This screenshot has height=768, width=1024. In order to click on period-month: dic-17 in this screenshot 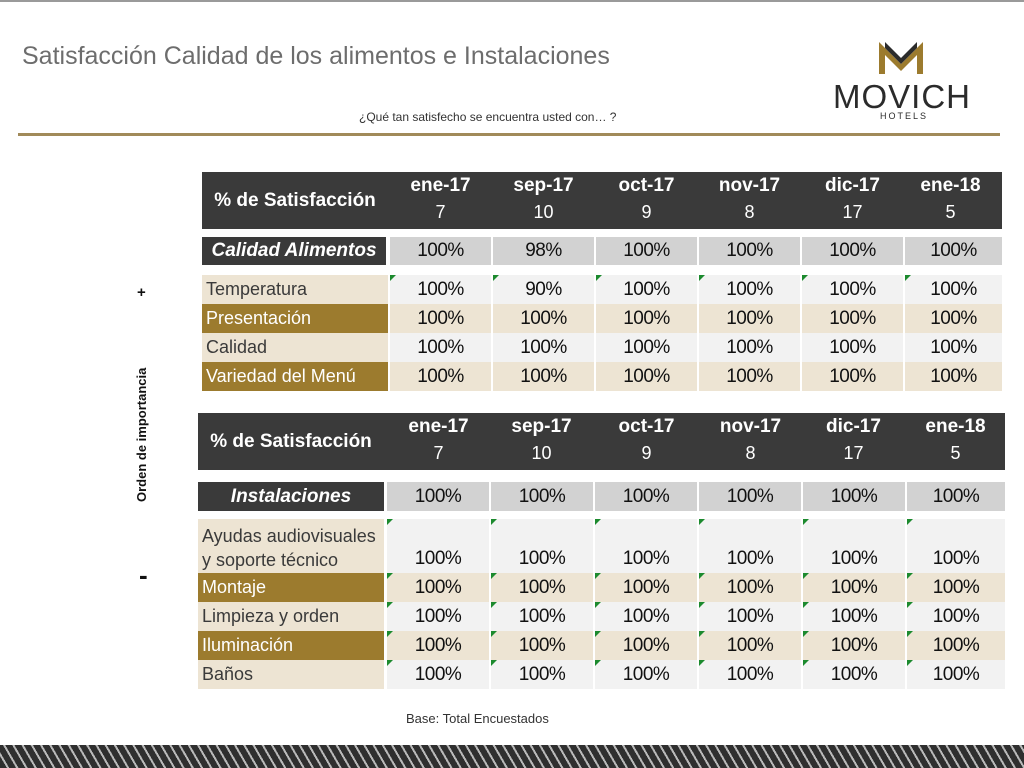, I will do `click(852, 185)`.